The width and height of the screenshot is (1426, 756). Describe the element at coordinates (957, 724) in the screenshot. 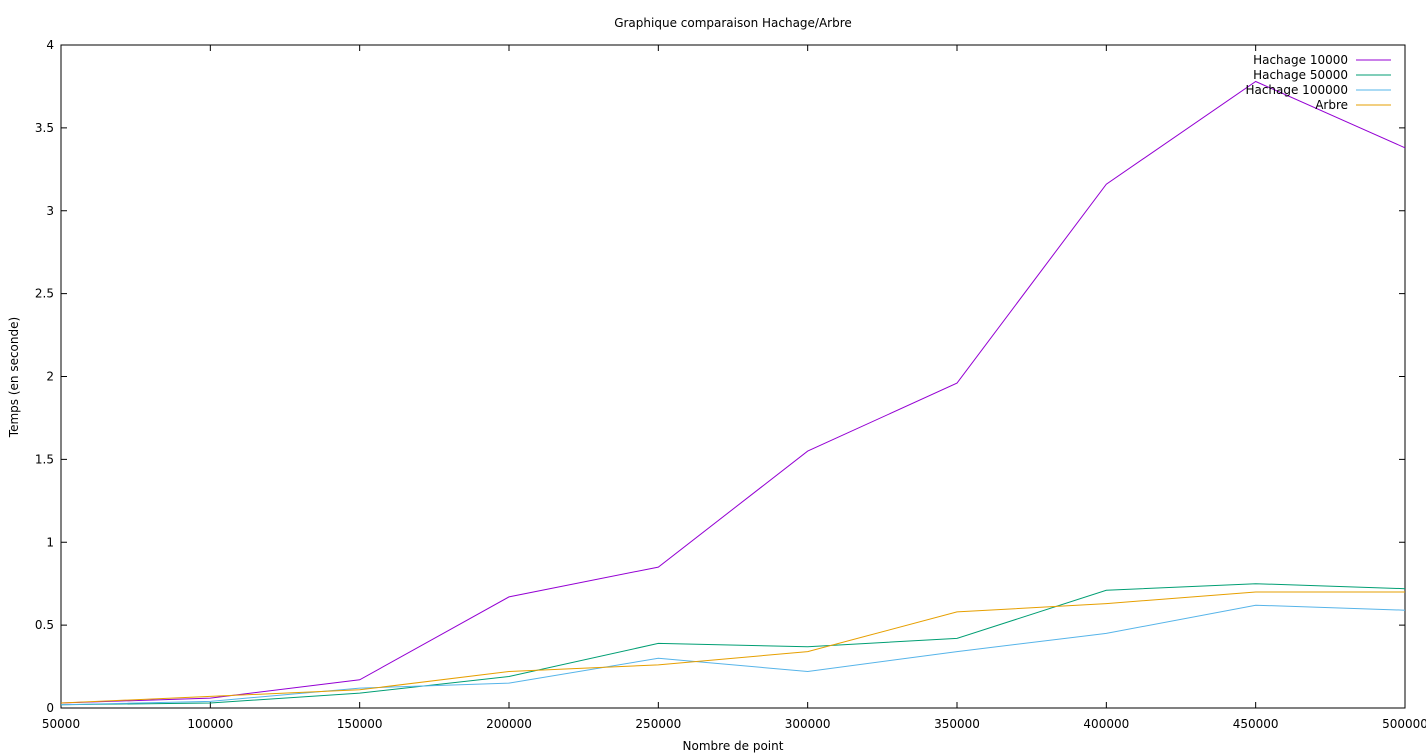

I see `x-tick-label: 350000` at that location.